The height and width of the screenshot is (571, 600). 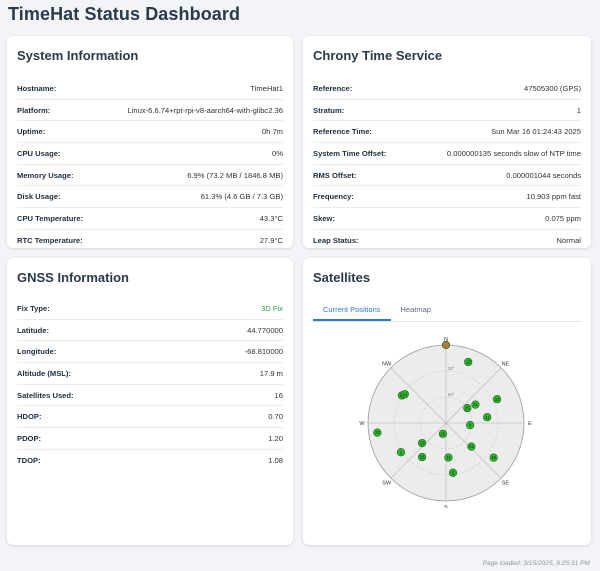 What do you see at coordinates (150, 417) in the screenshot?
I see `gnss-row-hdop: HDOP: 0.70` at bounding box center [150, 417].